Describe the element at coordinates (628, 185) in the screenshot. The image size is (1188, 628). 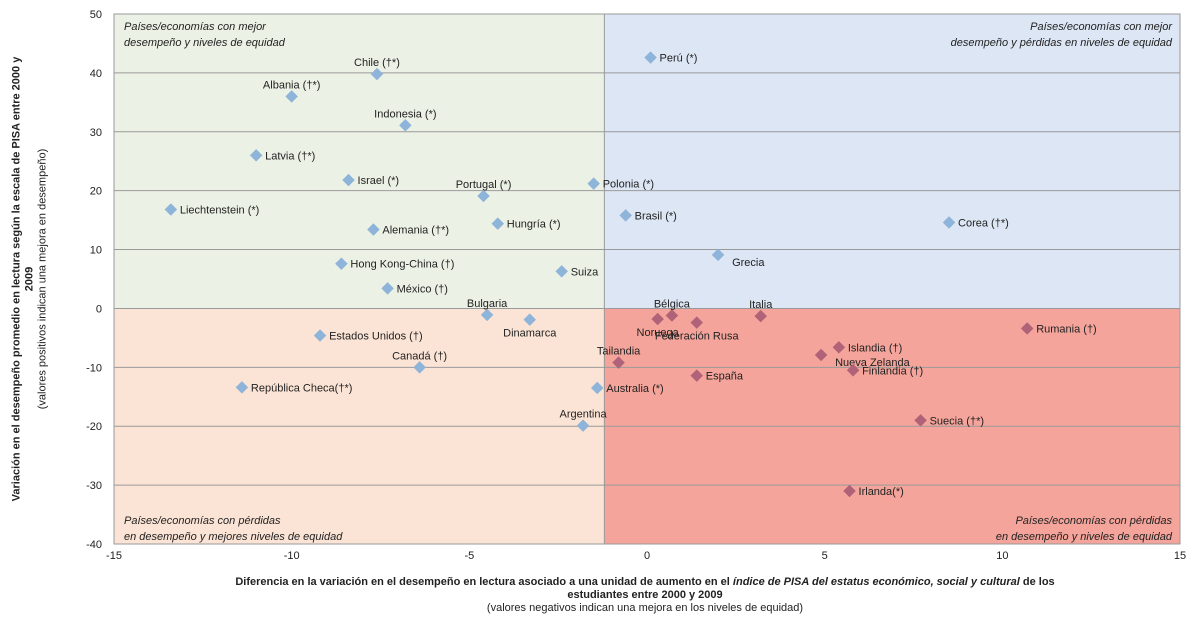
I see `data-point-label: Polonia (*)` at that location.